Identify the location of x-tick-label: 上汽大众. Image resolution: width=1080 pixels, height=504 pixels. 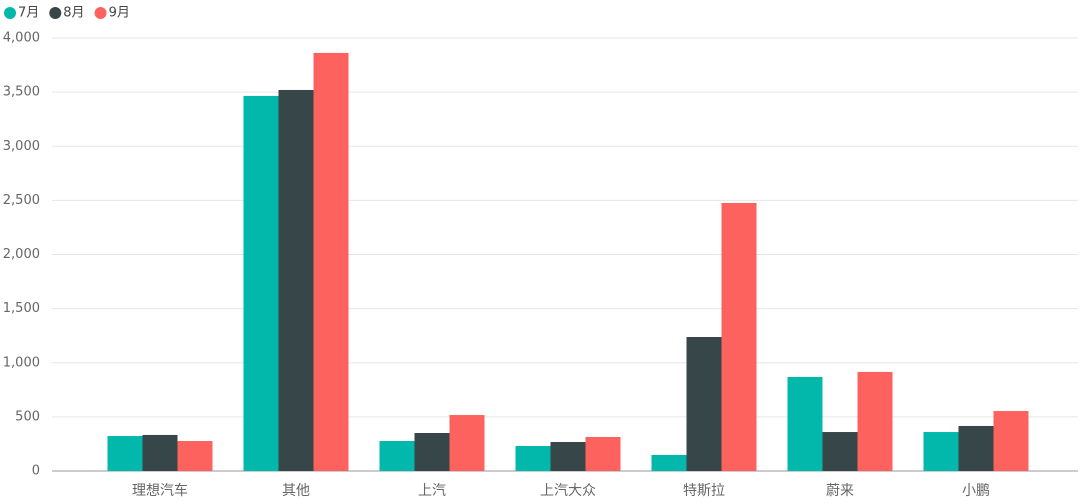
(568, 491).